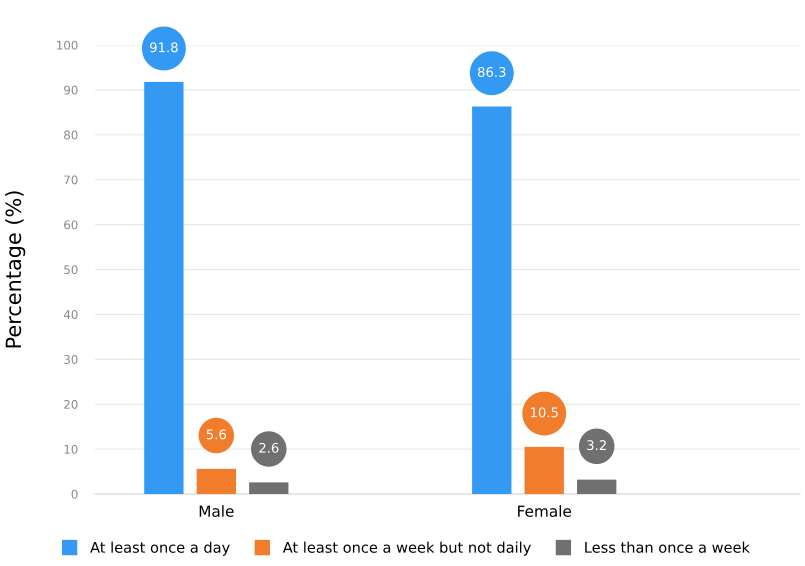 The height and width of the screenshot is (566, 805). Describe the element at coordinates (71, 179) in the screenshot. I see `y-tick-label: 70` at that location.